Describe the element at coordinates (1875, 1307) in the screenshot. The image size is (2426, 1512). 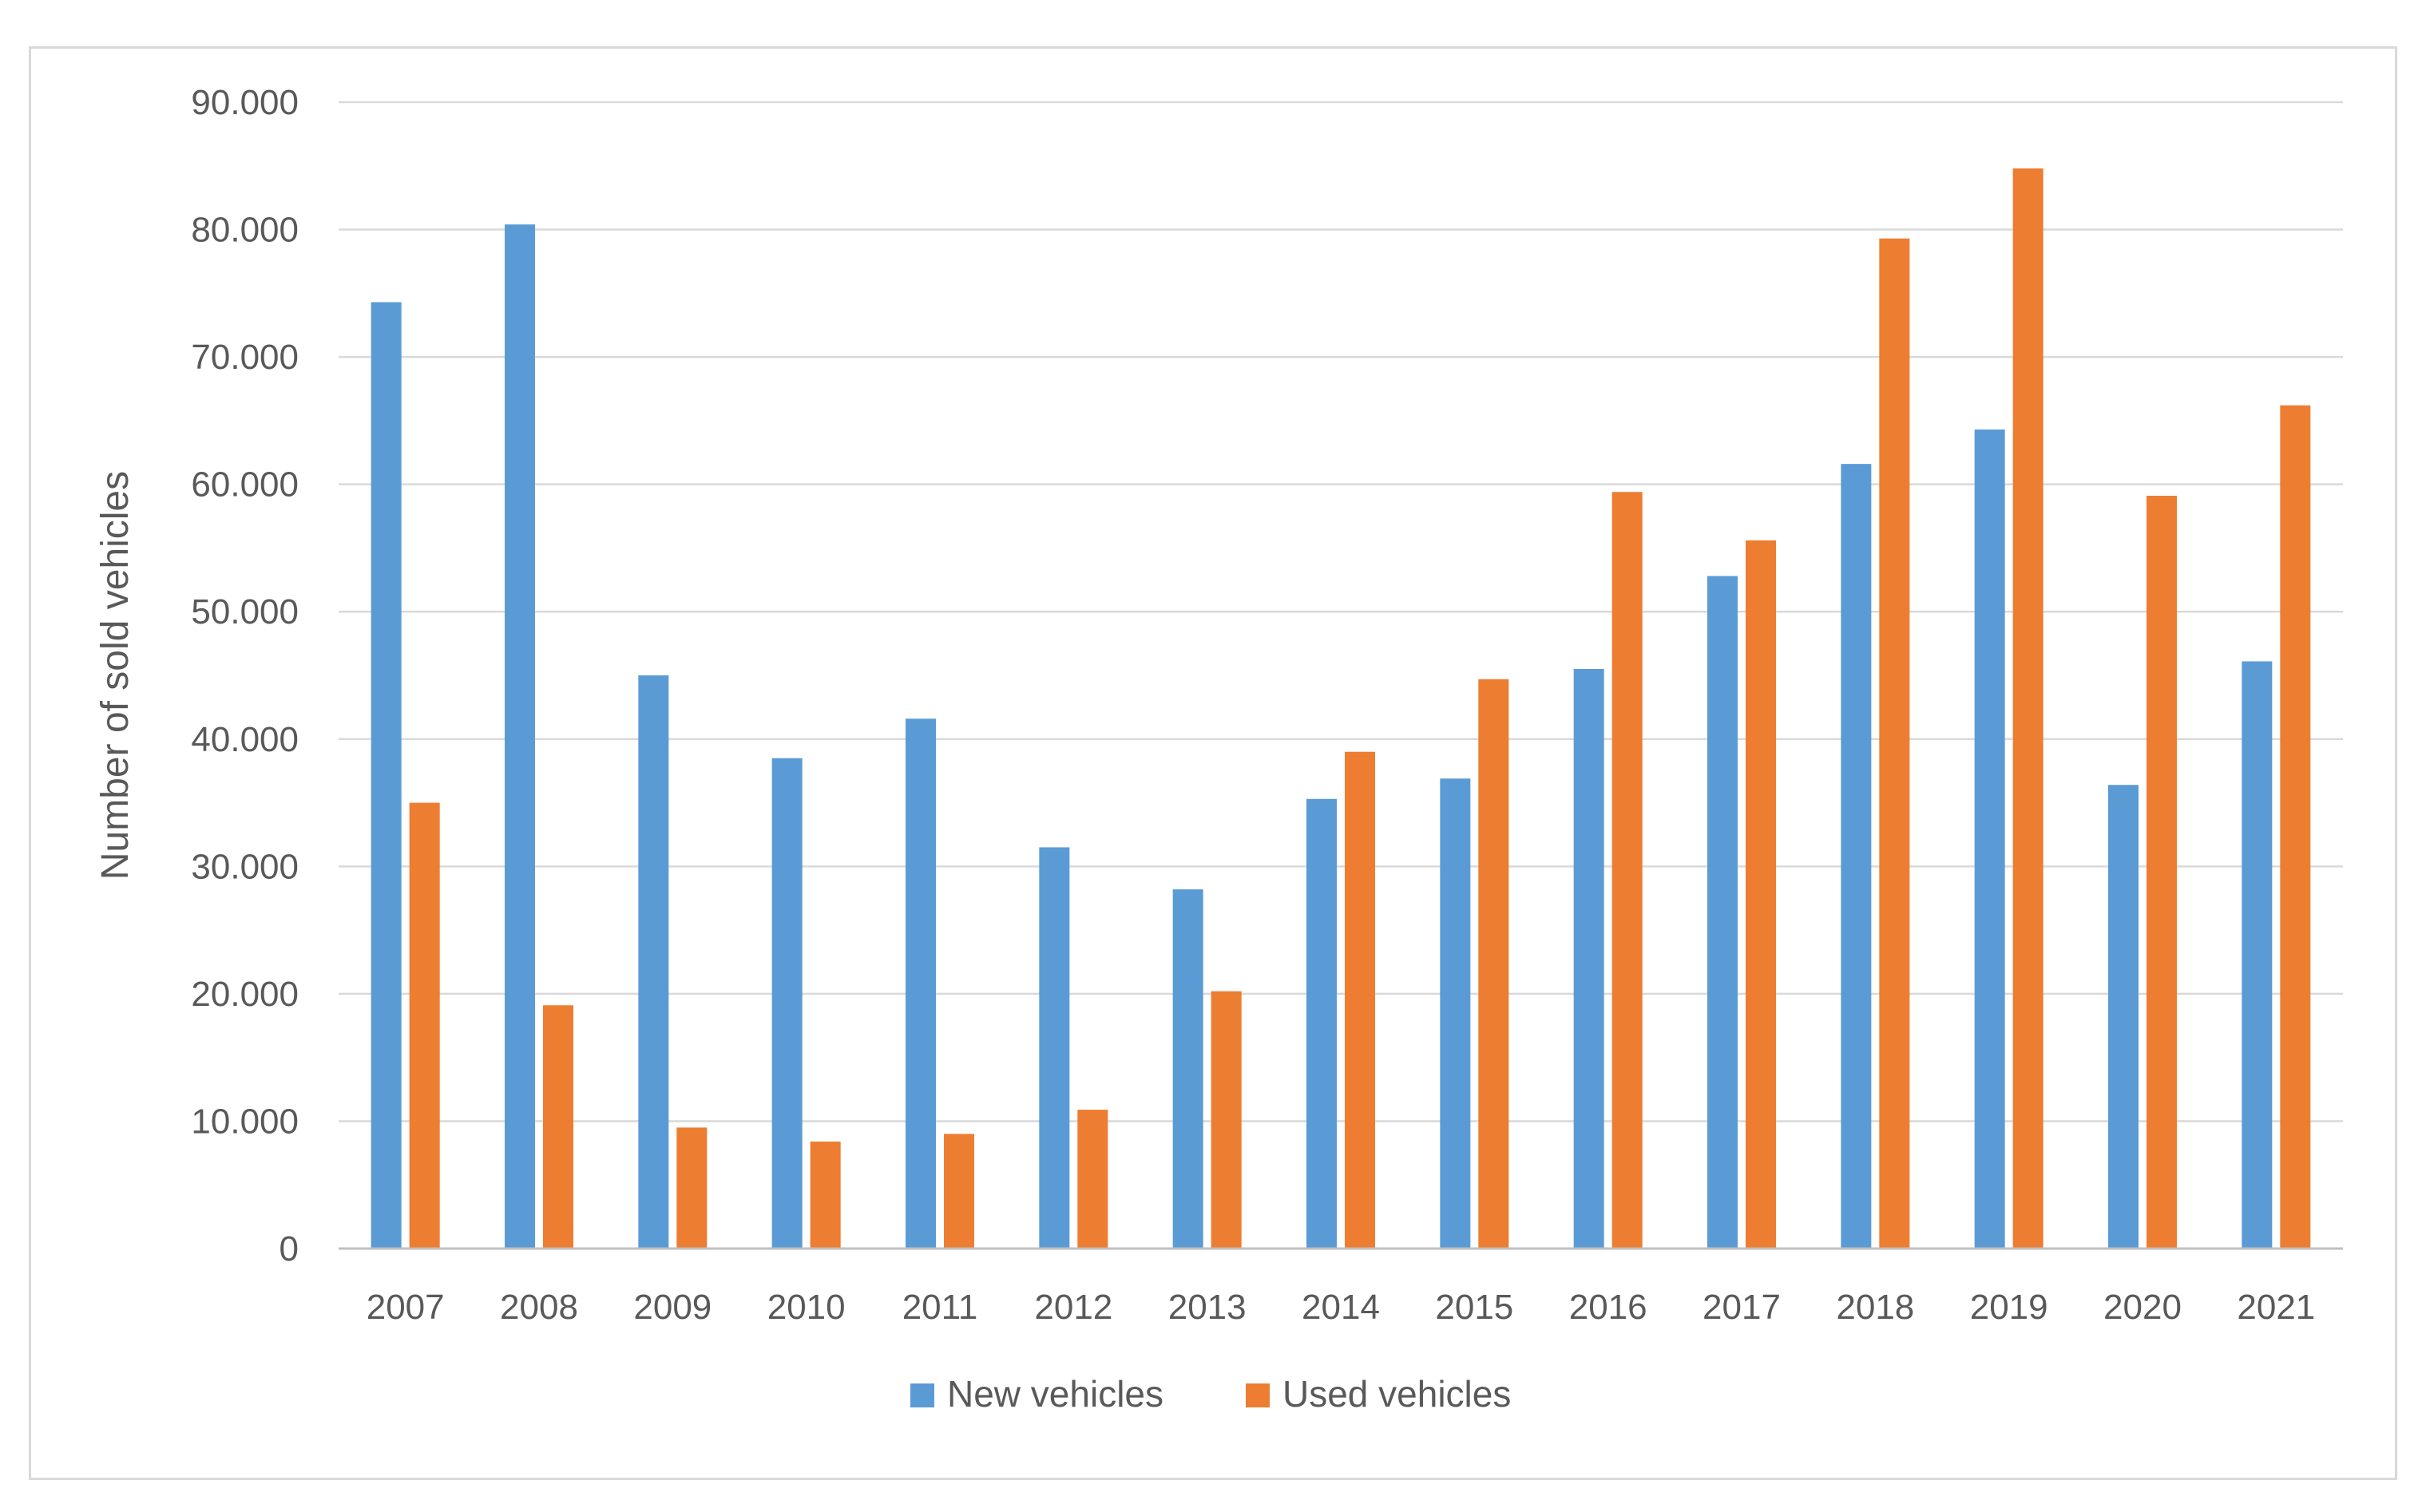
I see `x-tick-label: 2018` at that location.